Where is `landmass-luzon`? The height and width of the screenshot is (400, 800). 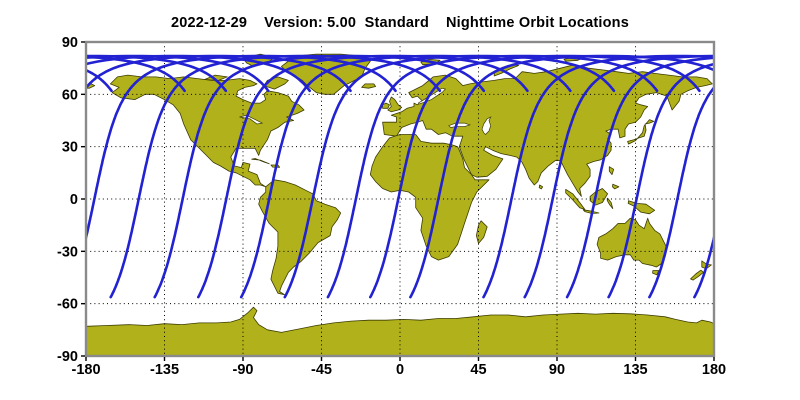
landmass-luzon is located at coordinates (611, 171).